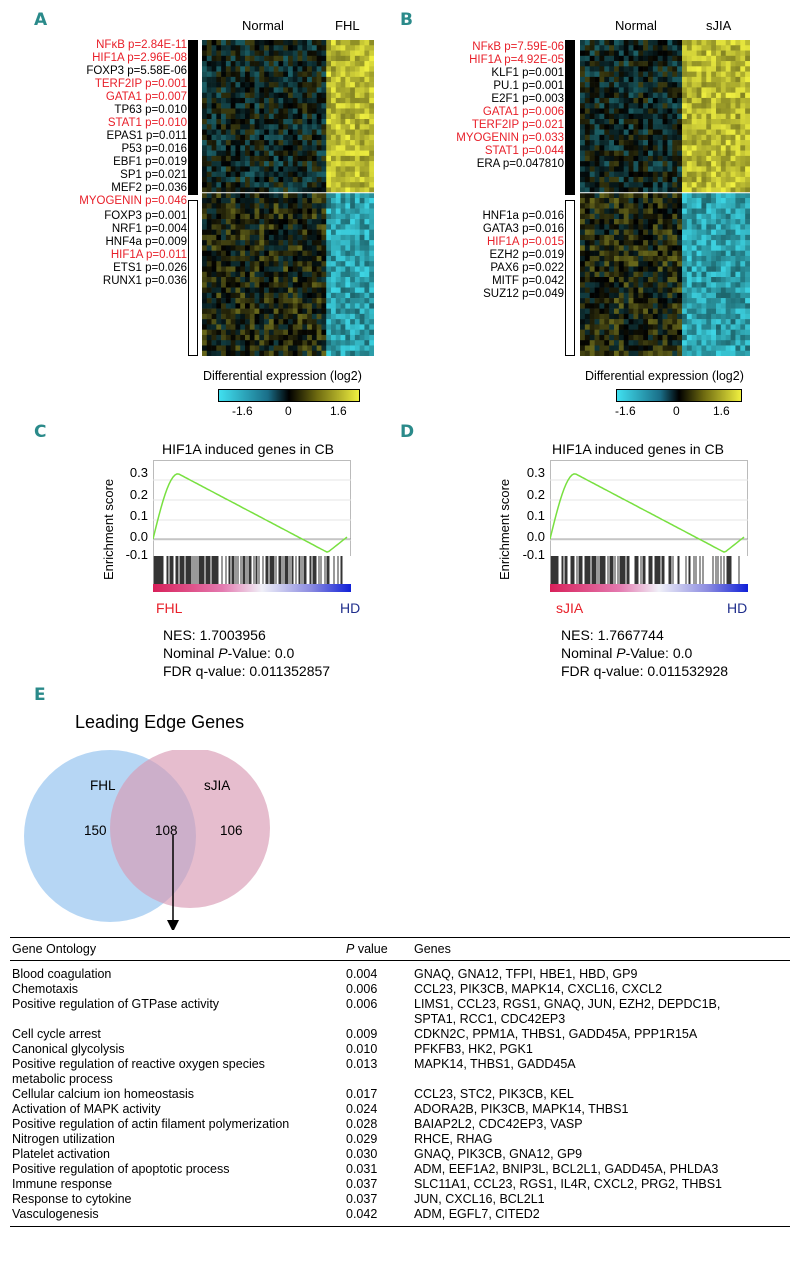 The width and height of the screenshot is (797, 1280). I want to click on venn-sjia-only-count: 106, so click(231, 830).